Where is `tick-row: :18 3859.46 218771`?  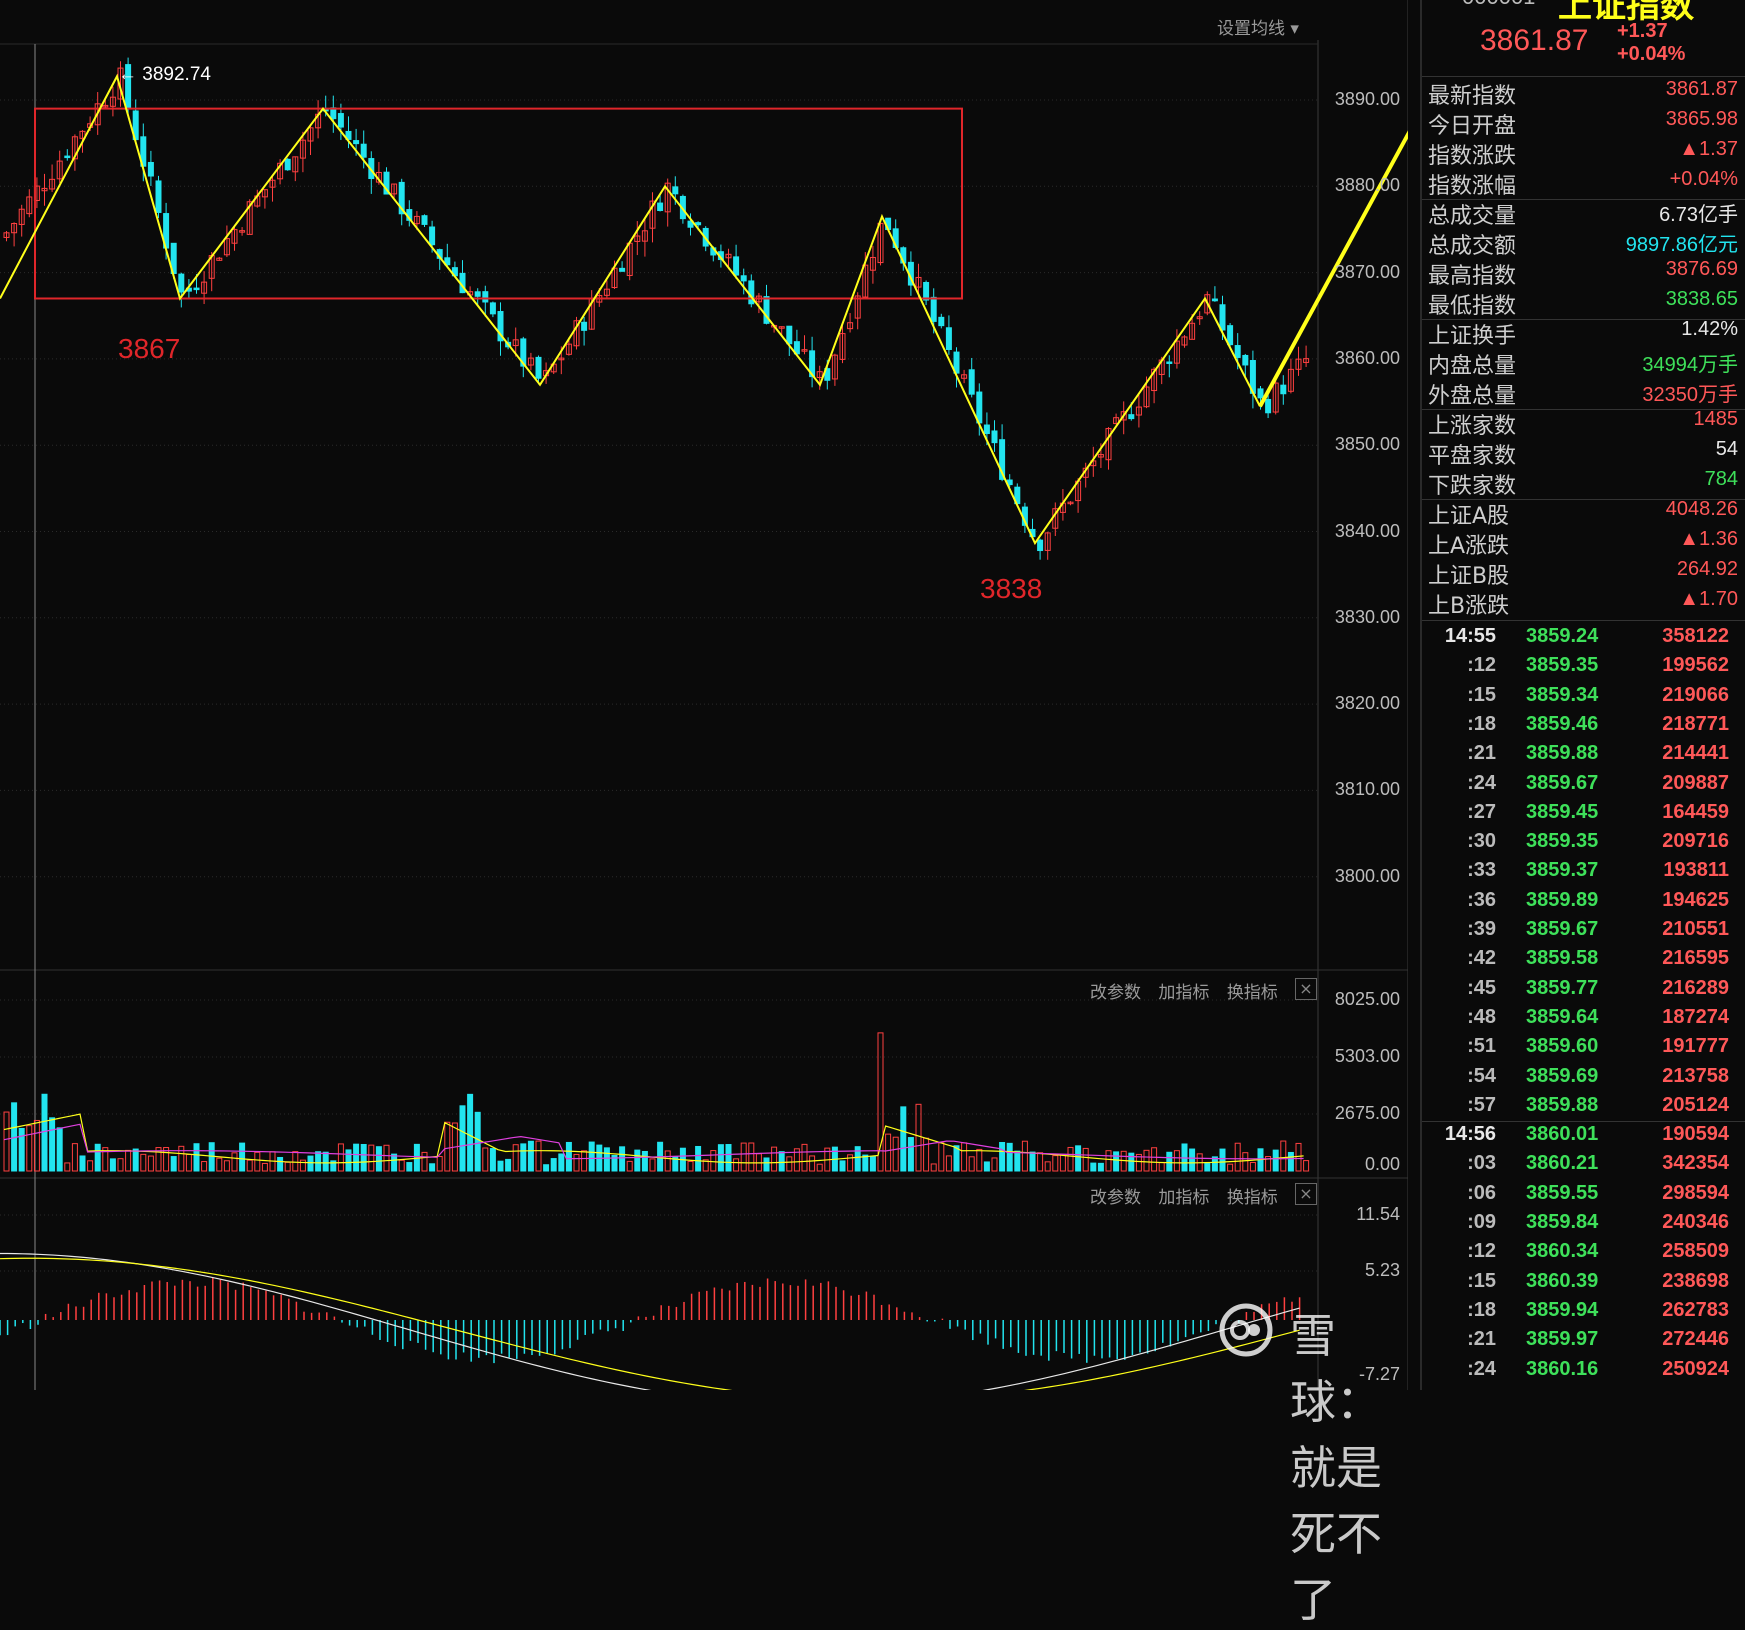
tick-row: :18 3859.46 218771 is located at coordinates (1583, 727).